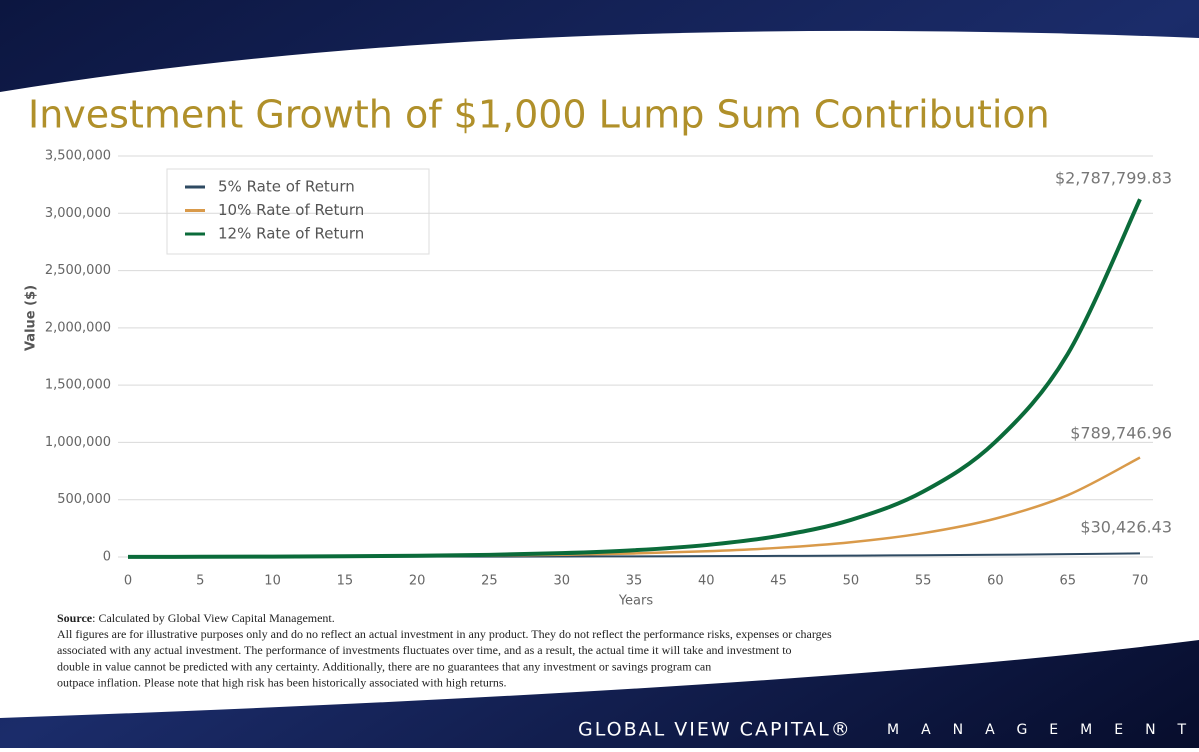 Image resolution: width=1199 pixels, height=752 pixels. What do you see at coordinates (291, 234) in the screenshot?
I see `legend-label: 12% Rate of Return` at bounding box center [291, 234].